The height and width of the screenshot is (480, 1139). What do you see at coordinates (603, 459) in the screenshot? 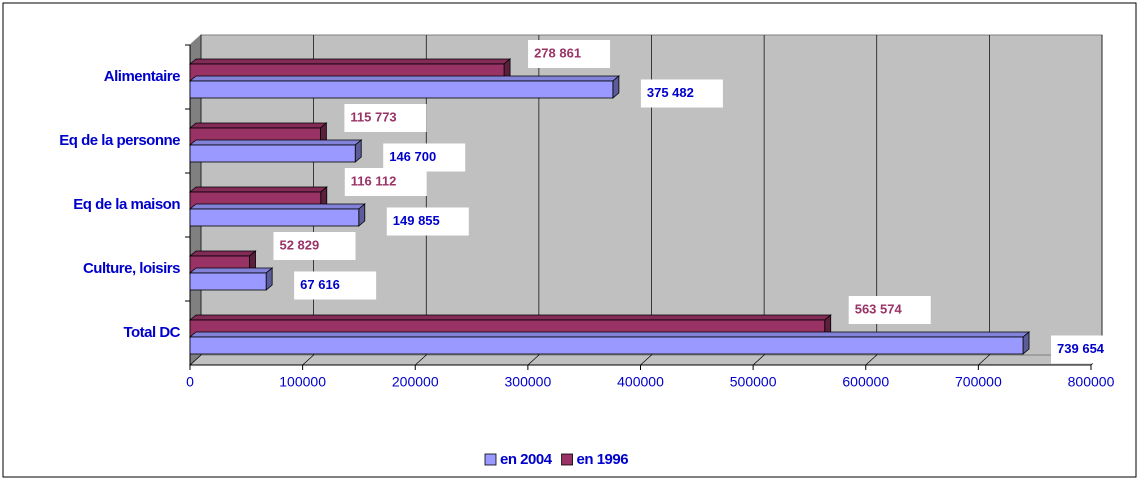
I see `legend-label: en 1996` at bounding box center [603, 459].